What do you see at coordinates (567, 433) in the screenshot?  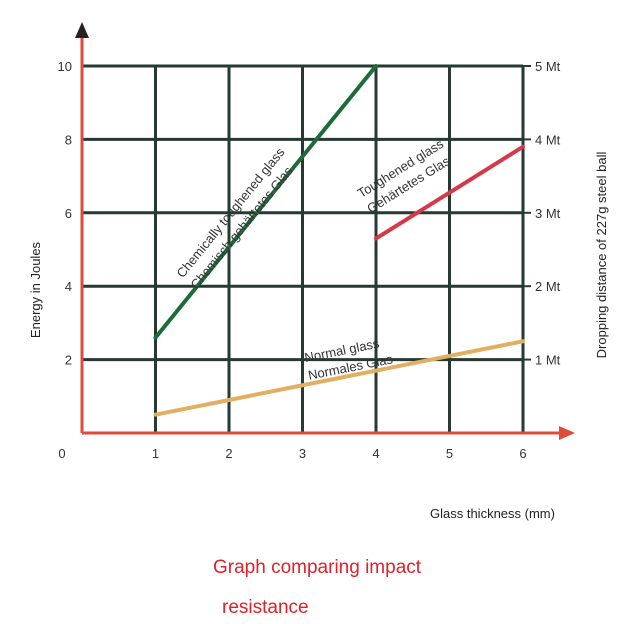 I see `x-axis-arrow-icon` at bounding box center [567, 433].